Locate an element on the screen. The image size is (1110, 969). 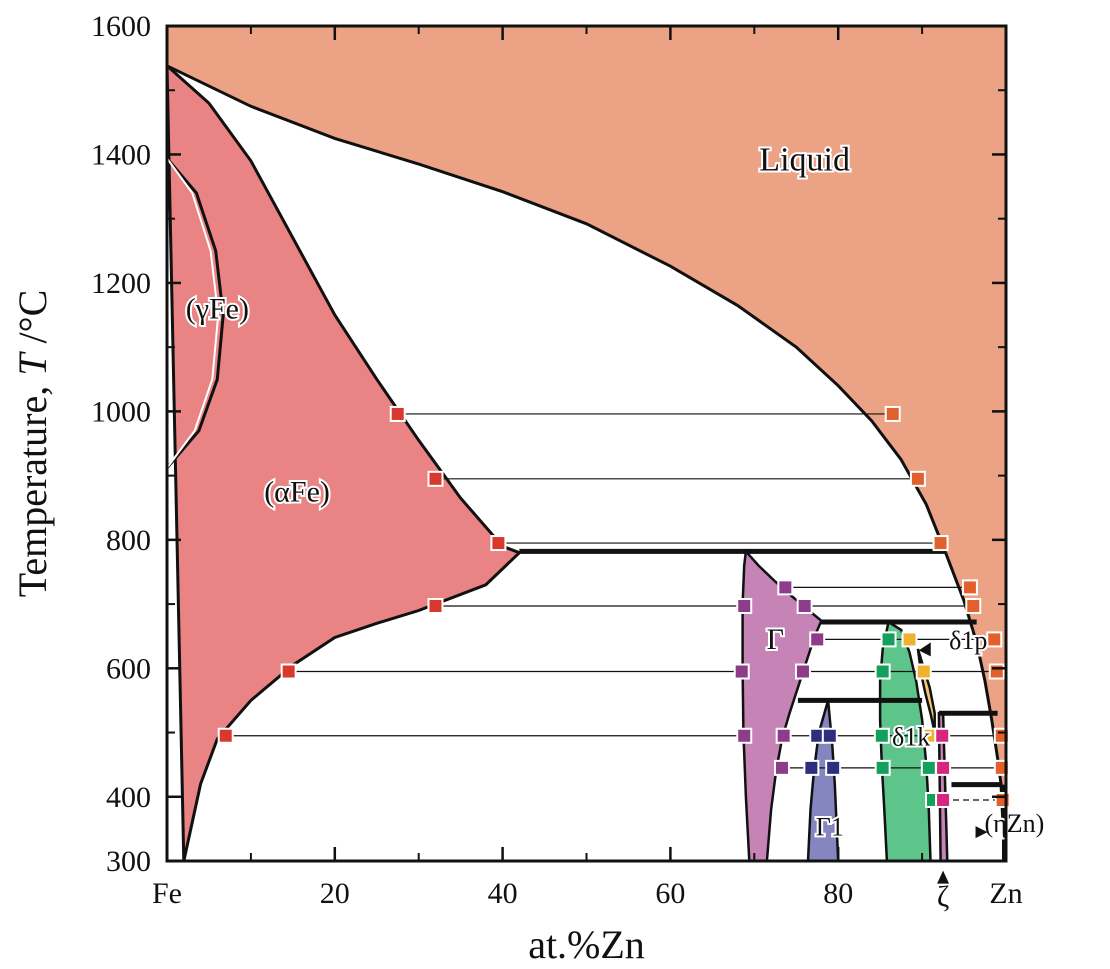
gamma-loop-inner is located at coordinates (193, 313).